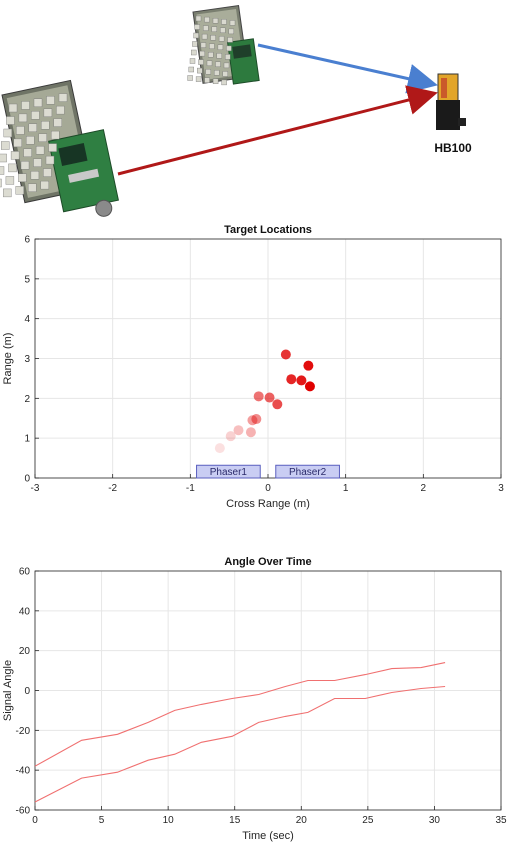  What do you see at coordinates (346, 488) in the screenshot?
I see `x-tick-label: 1` at bounding box center [346, 488].